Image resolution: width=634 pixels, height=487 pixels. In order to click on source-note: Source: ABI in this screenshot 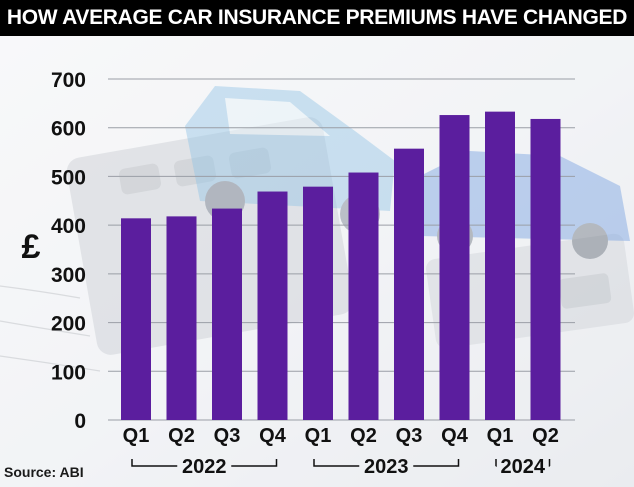, I will do `click(44, 472)`.